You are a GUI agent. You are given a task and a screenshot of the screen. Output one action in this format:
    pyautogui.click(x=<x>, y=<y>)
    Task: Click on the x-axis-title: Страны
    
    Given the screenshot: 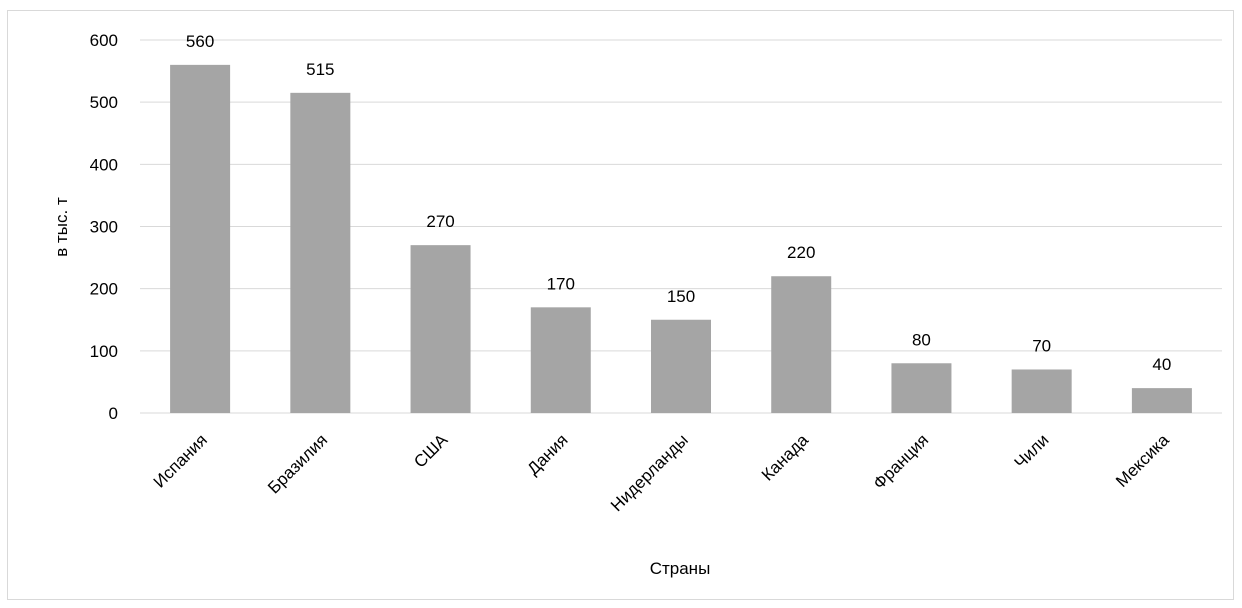 What is the action you would take?
    pyautogui.click(x=680, y=568)
    